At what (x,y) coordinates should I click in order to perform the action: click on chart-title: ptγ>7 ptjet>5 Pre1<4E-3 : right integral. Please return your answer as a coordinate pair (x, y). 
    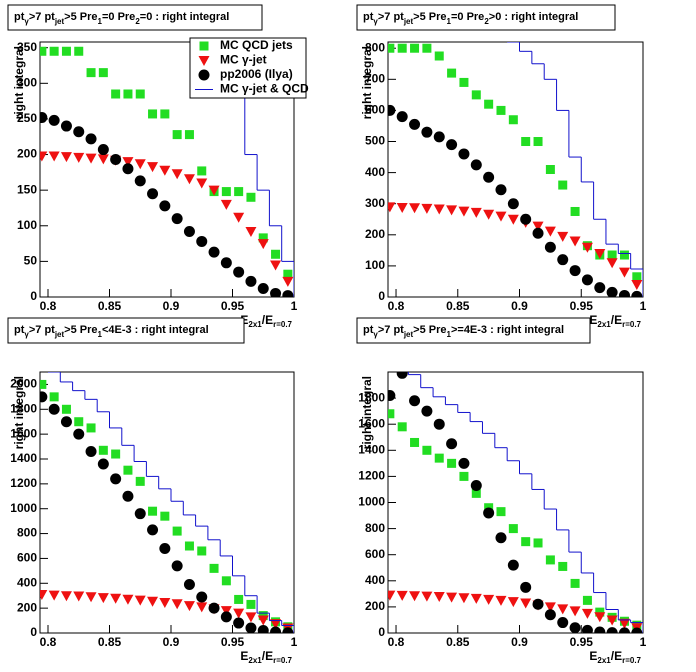
    Looking at the image, I should click on (111, 331).